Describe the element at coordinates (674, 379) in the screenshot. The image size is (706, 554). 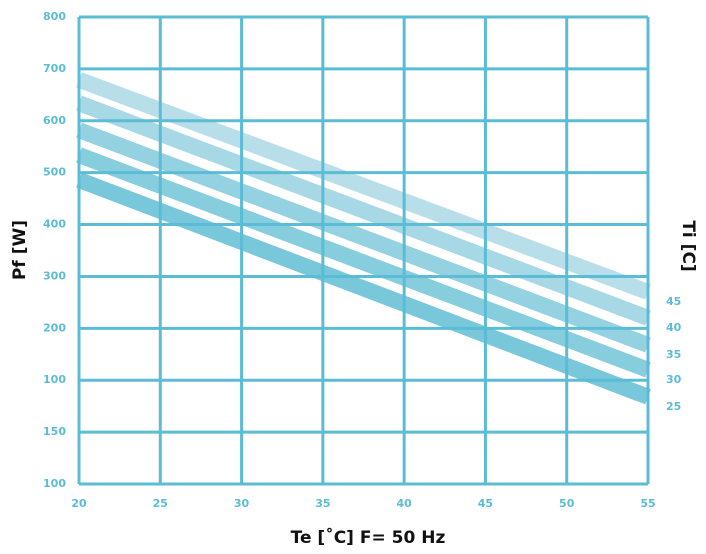
I see `legend-label: 30` at that location.